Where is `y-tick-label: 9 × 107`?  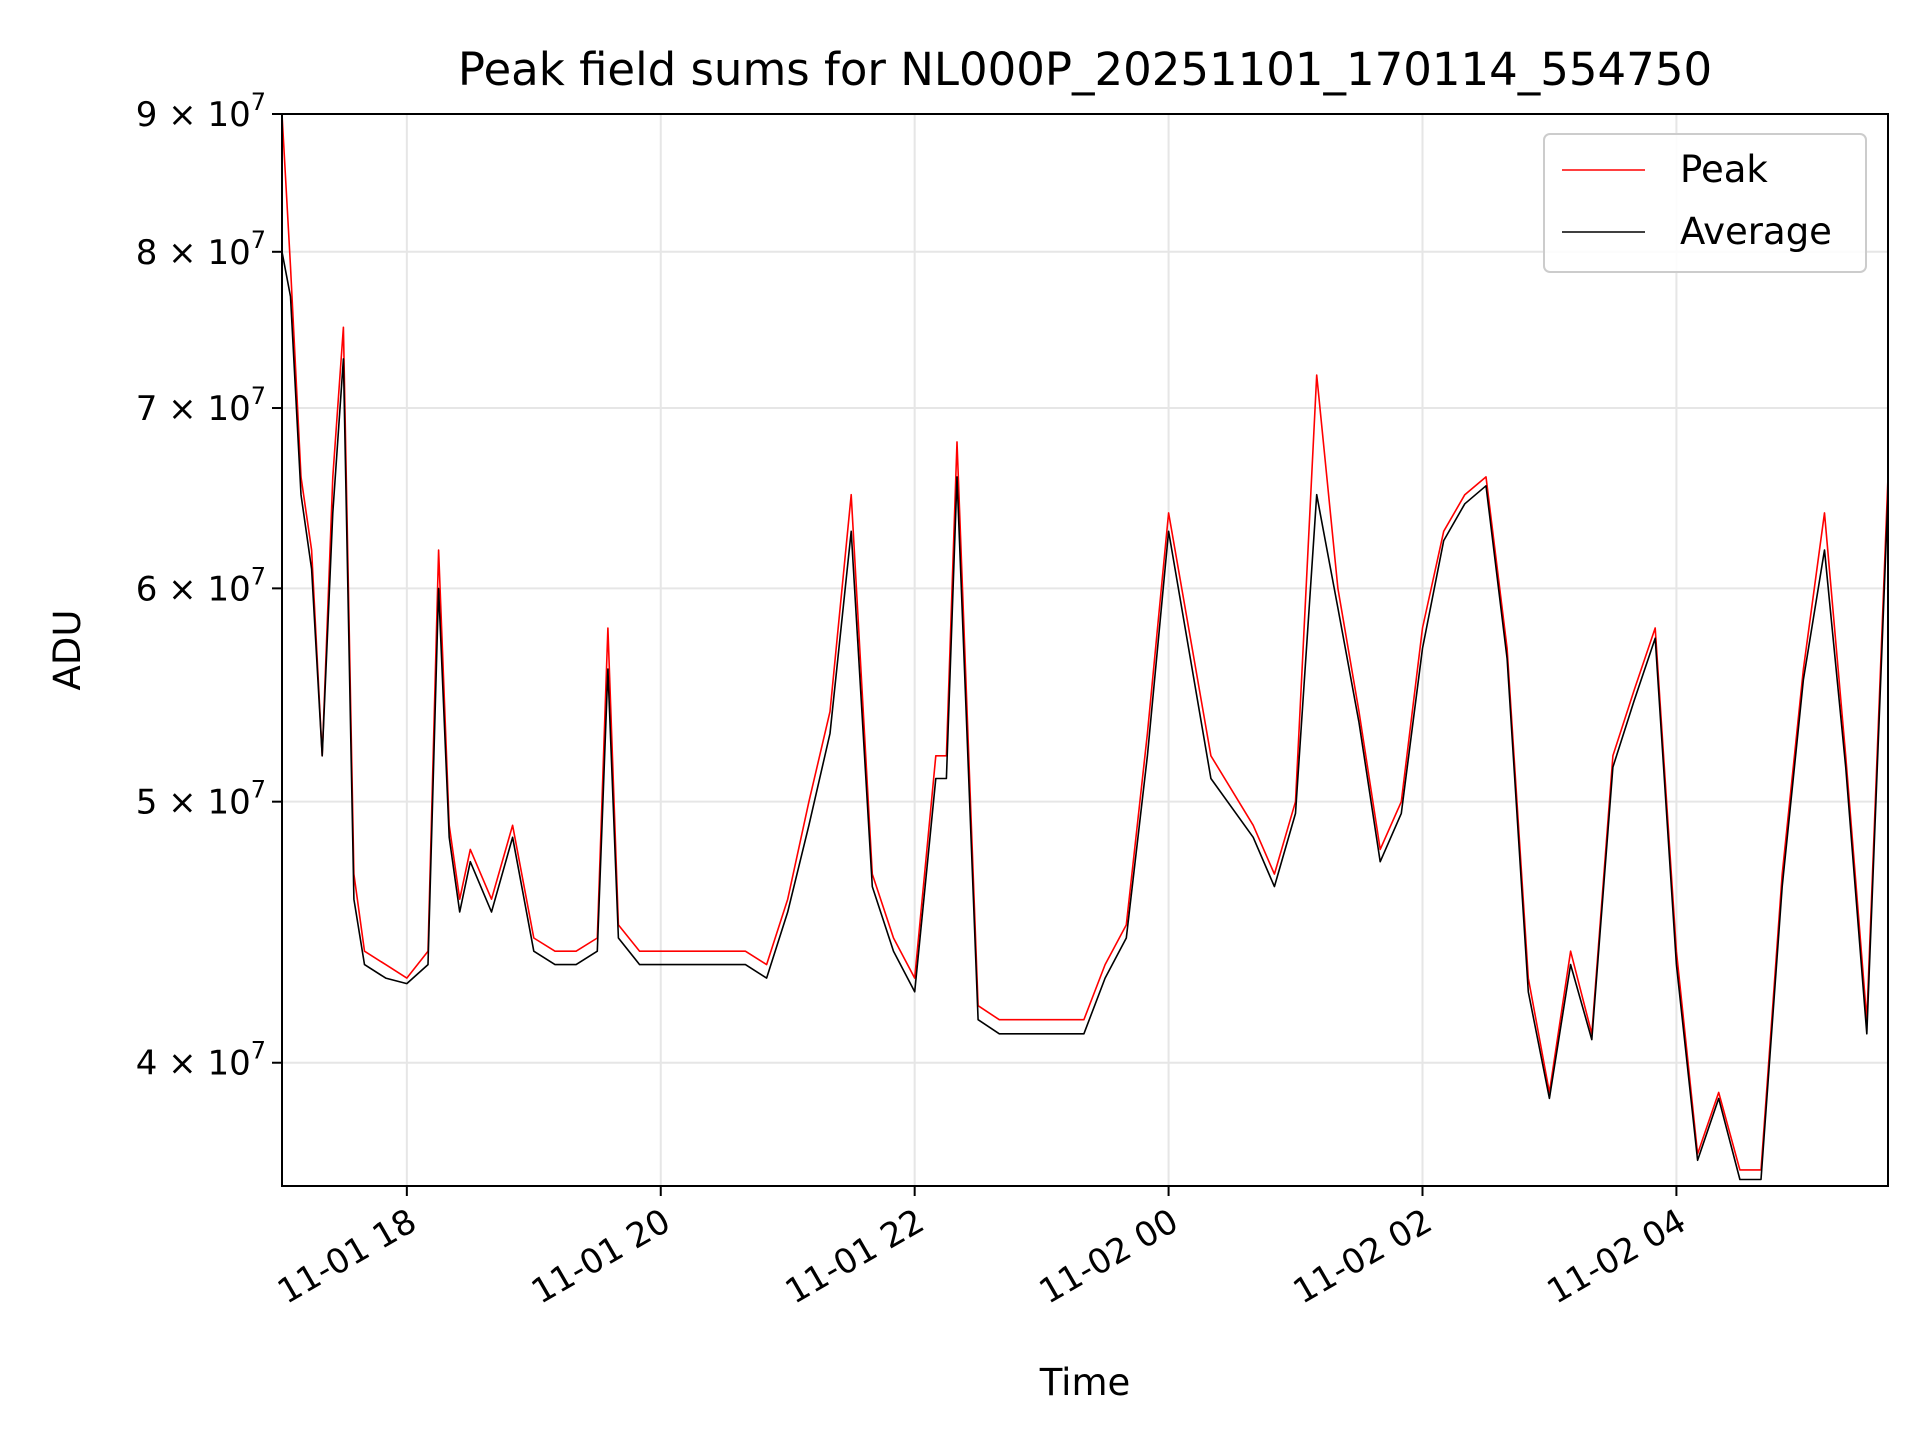 y-tick-label: 9 × 107 is located at coordinates (201, 111).